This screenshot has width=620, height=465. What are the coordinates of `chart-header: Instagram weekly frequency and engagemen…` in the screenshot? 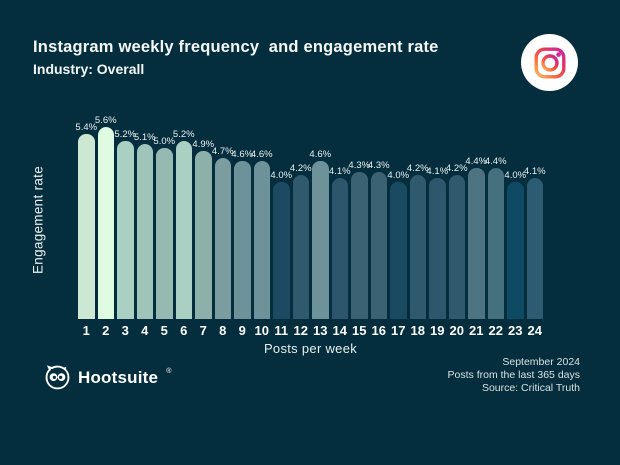 It's located at (236, 57).